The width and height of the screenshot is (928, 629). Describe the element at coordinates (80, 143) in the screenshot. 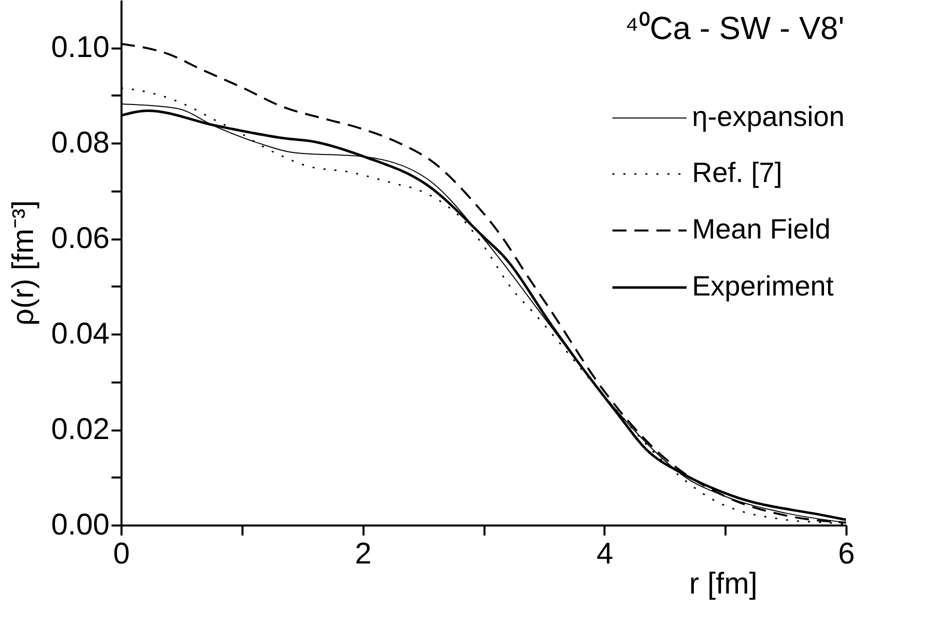

I see `y-tick-label: 0.08` at that location.